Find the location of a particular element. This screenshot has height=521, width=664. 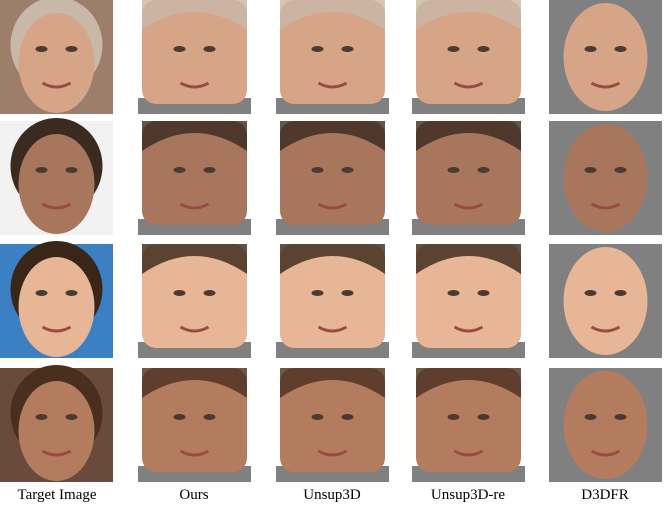

column-label: D3DFR is located at coordinates (605, 495).